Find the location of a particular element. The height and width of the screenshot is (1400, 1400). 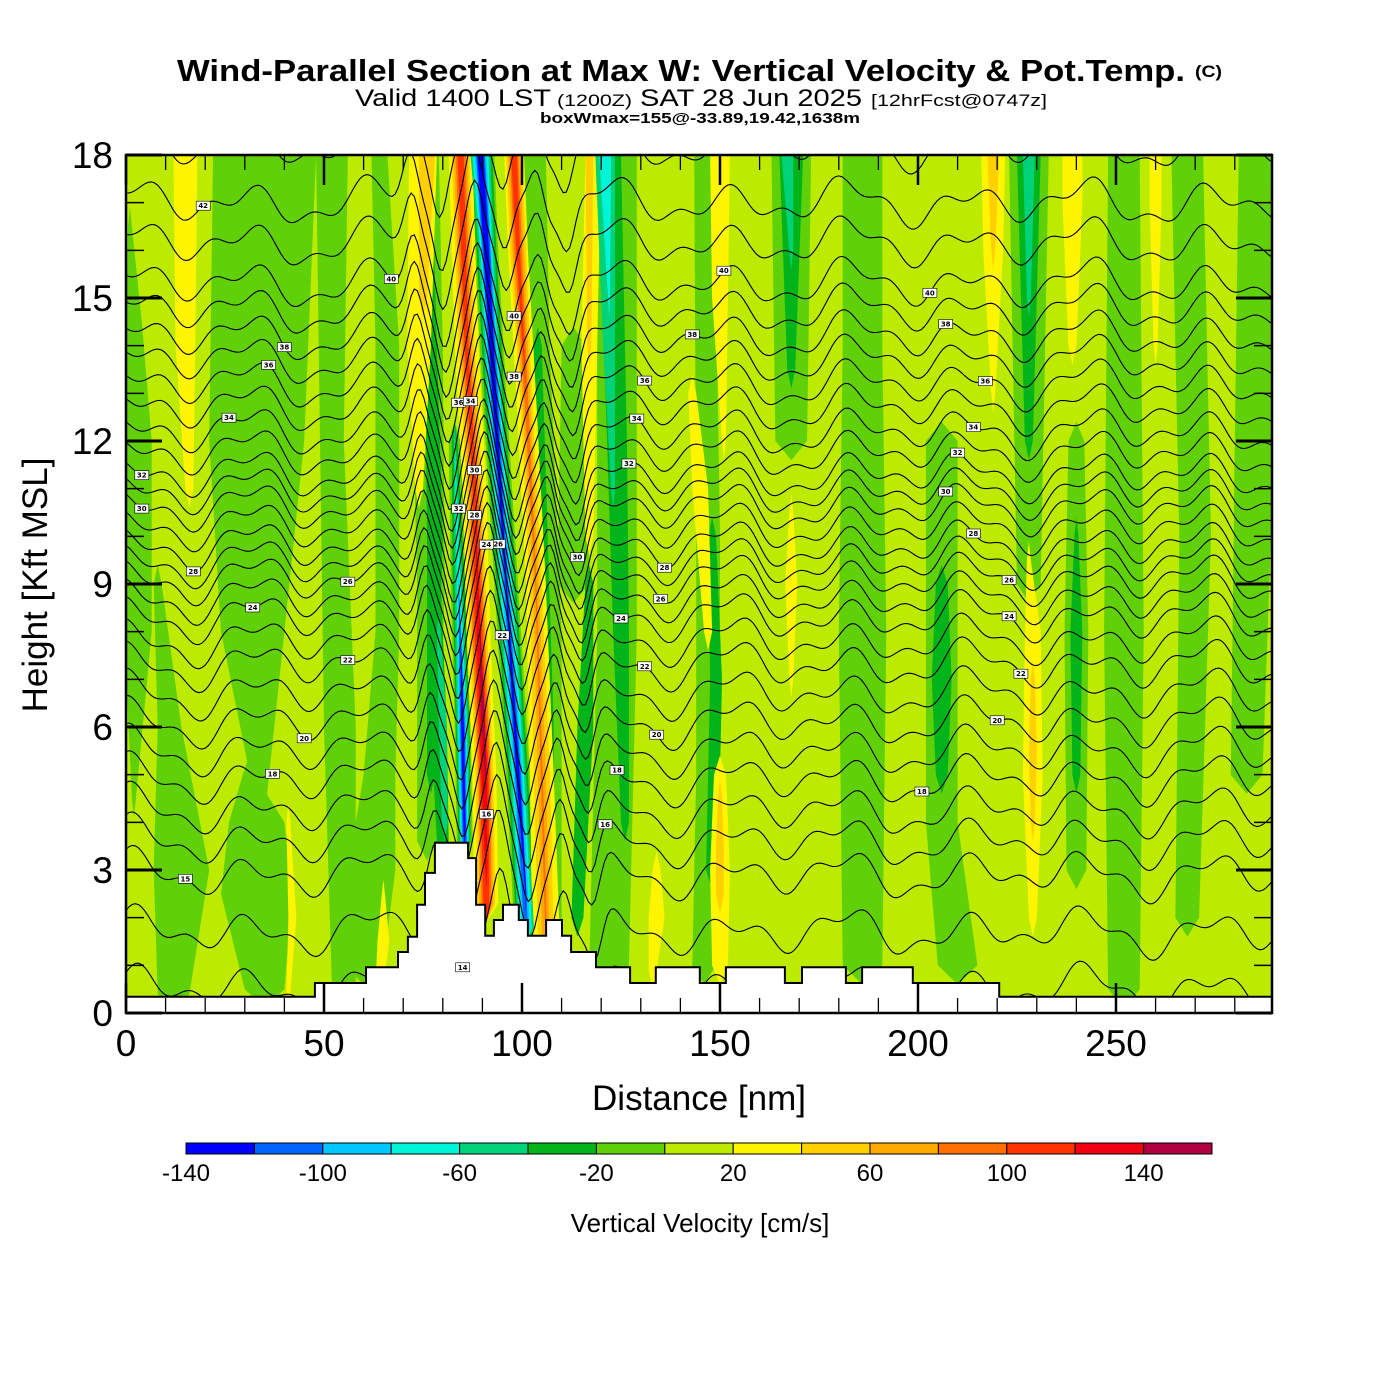

theta-label-text: 26 is located at coordinates (661, 599).